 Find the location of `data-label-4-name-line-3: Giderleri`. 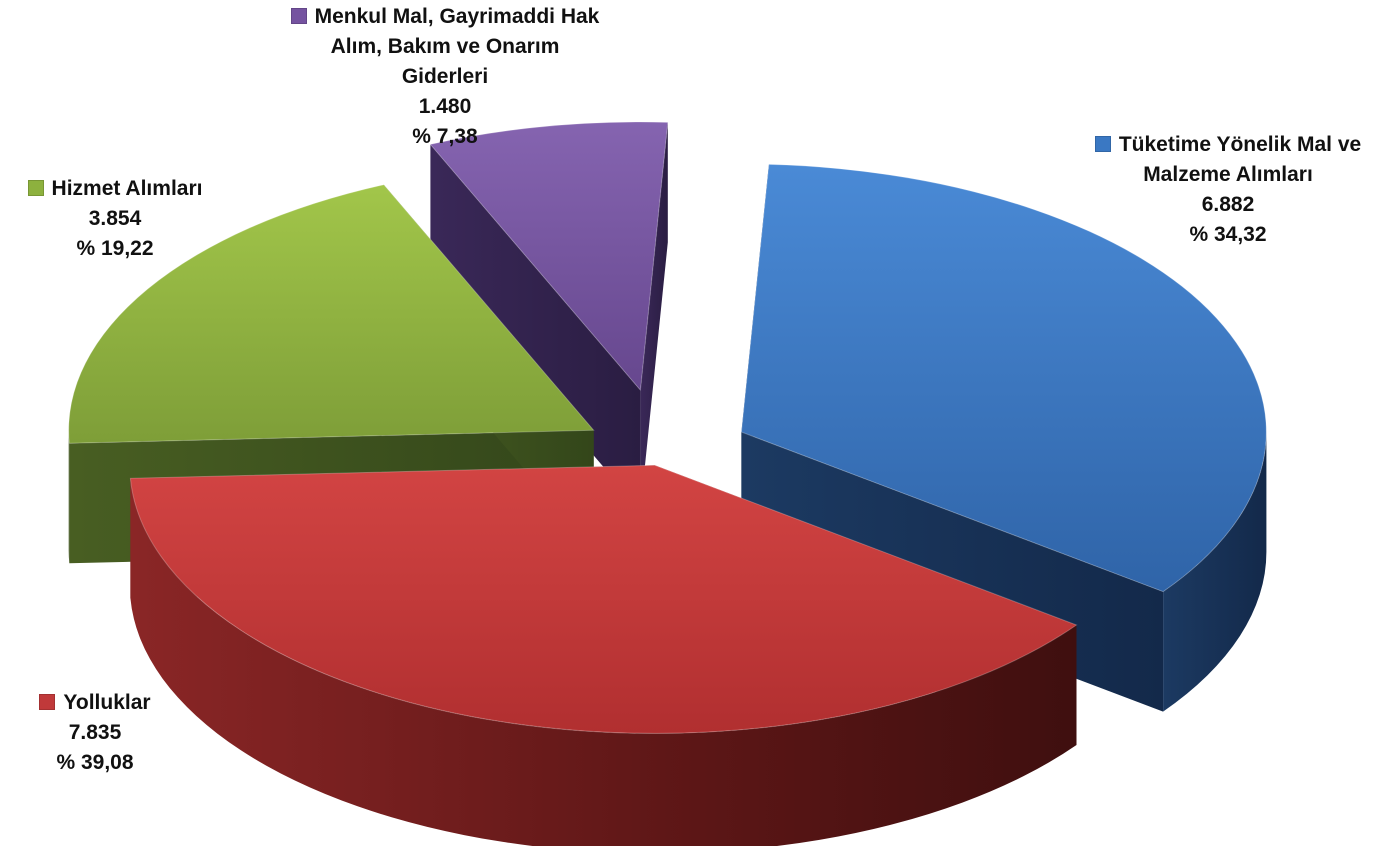

data-label-4-name-line-3: Giderleri is located at coordinates (445, 76).